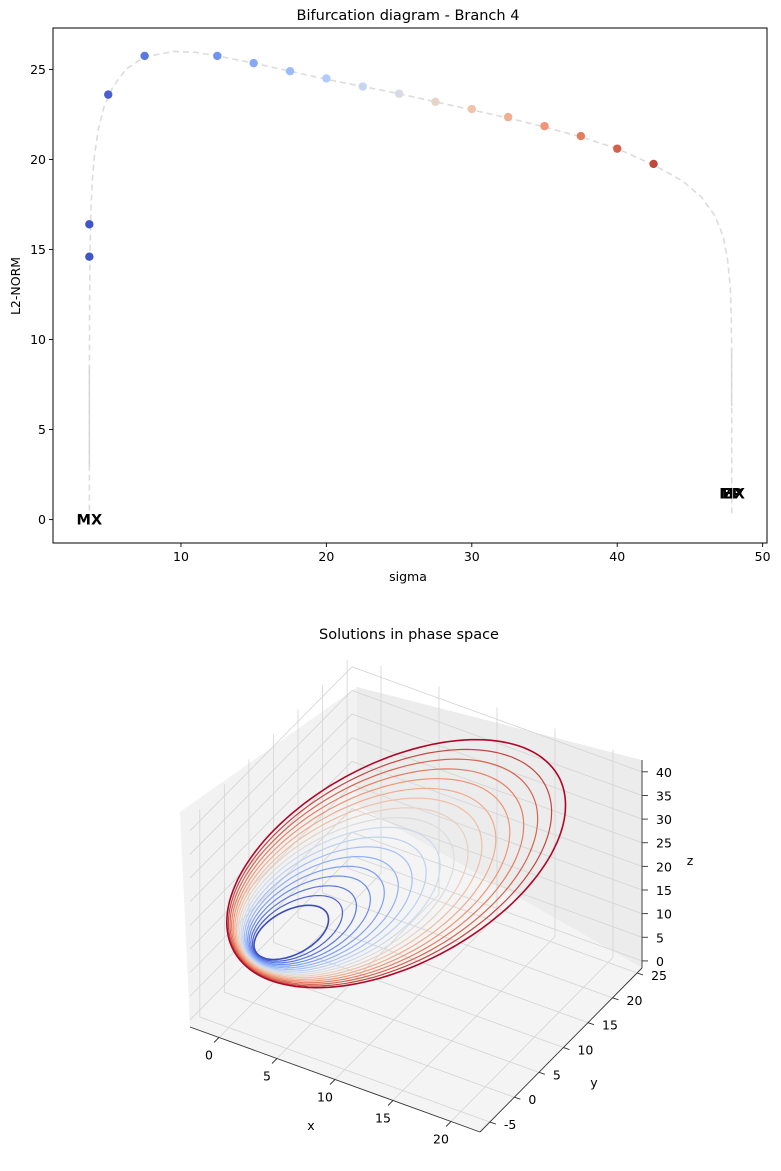 This screenshot has width=781, height=1171. What do you see at coordinates (664, 795) in the screenshot?
I see `z-tick-label: 35` at bounding box center [664, 795].